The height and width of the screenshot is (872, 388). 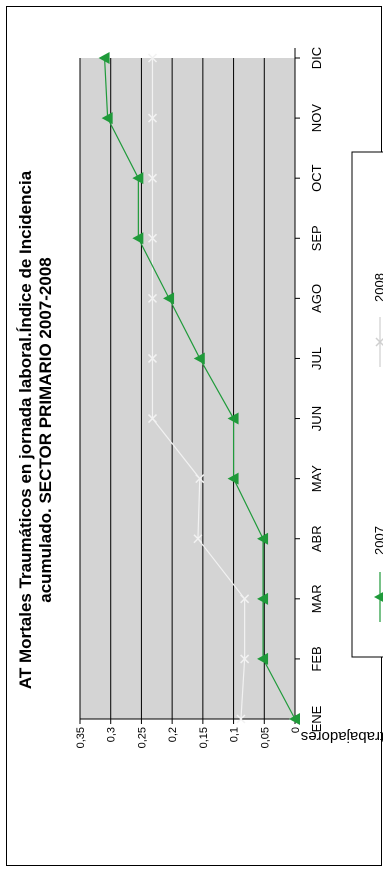 What do you see at coordinates (316, 598) in the screenshot?
I see `x-tick-label: MAR` at bounding box center [316, 598].